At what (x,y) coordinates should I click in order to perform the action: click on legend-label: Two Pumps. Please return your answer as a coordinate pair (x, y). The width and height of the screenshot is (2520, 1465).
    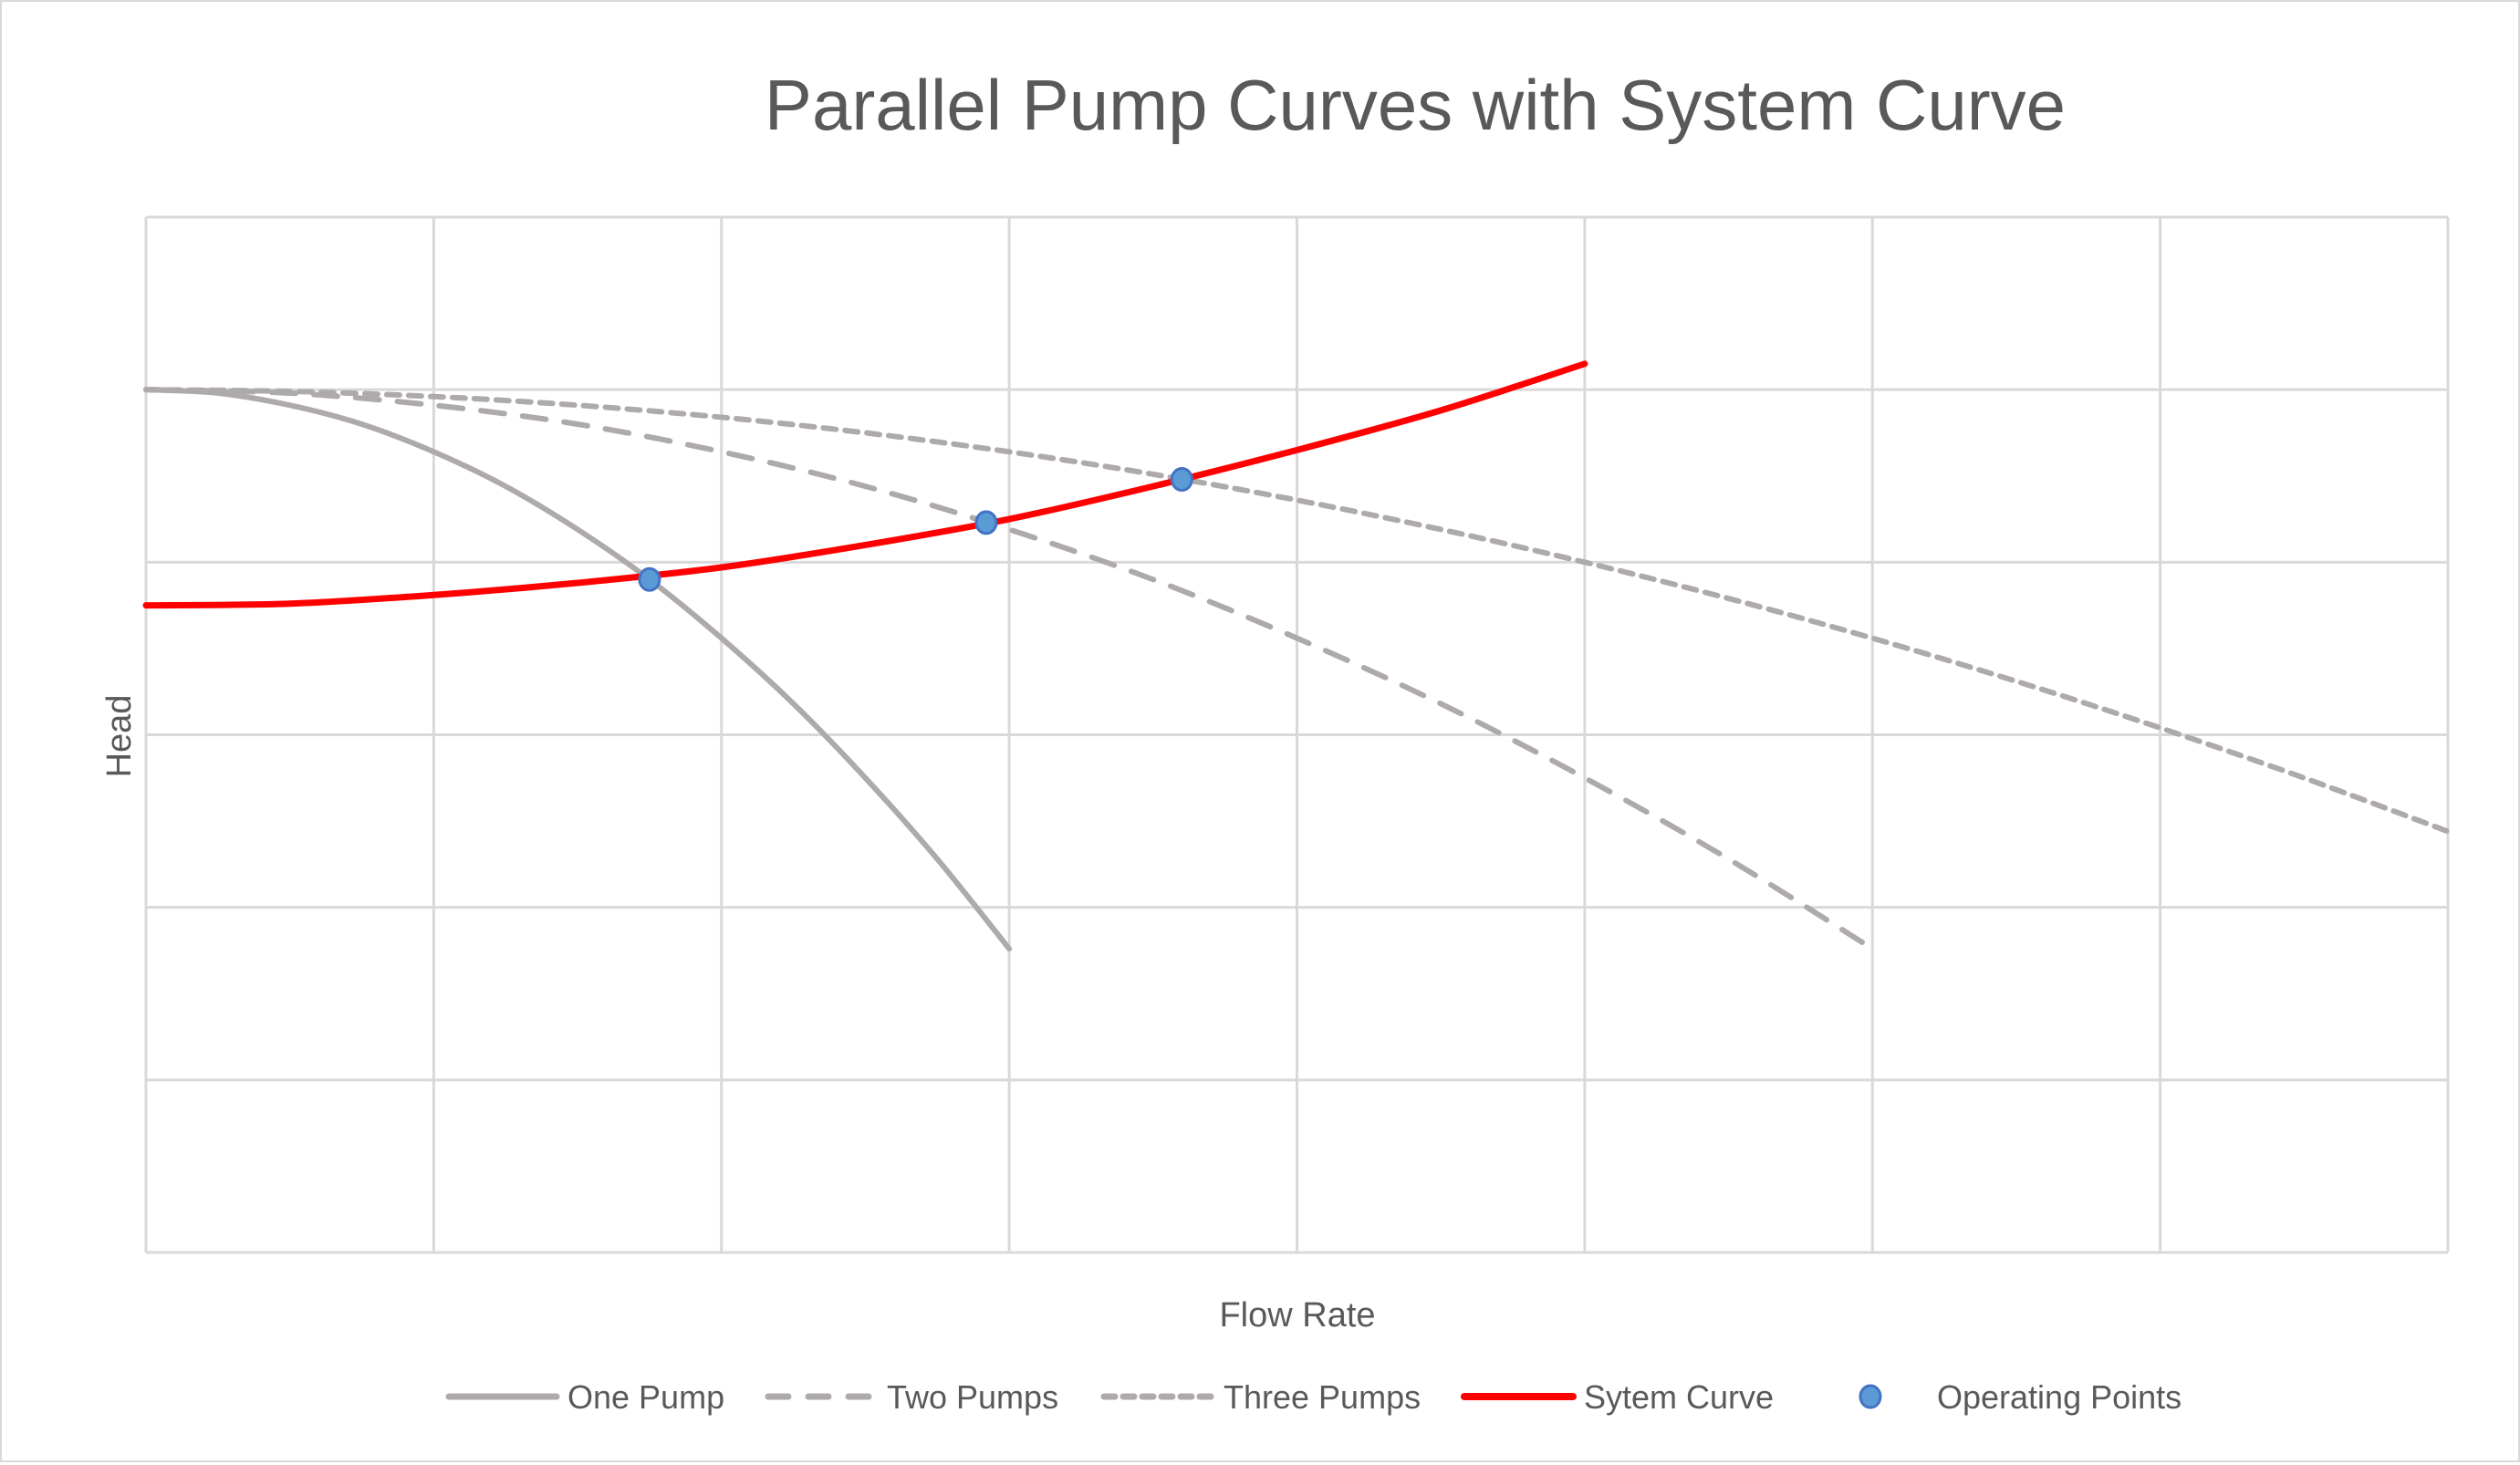
    Looking at the image, I should click on (972, 1397).